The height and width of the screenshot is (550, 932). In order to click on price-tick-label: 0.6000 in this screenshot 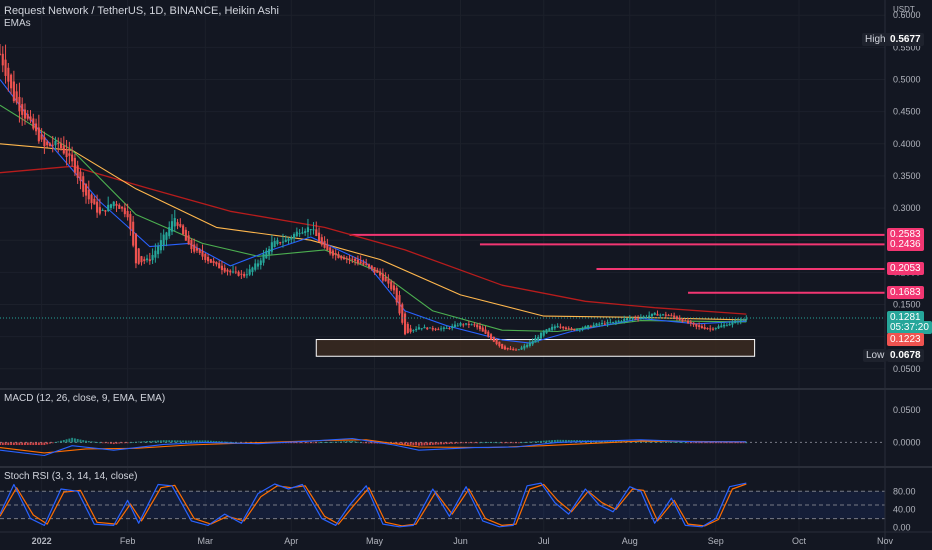, I will do `click(907, 15)`.